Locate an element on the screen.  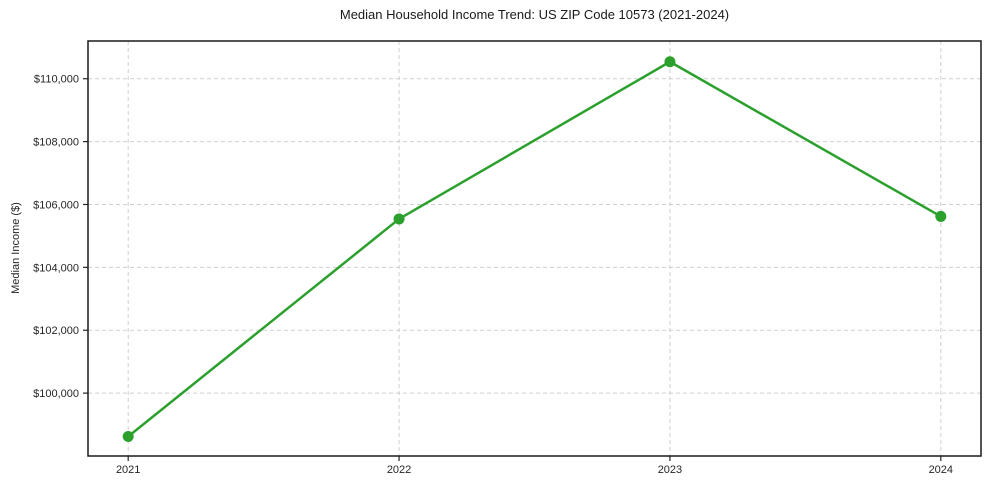
y-tick-label: $102,000 is located at coordinates (56, 331).